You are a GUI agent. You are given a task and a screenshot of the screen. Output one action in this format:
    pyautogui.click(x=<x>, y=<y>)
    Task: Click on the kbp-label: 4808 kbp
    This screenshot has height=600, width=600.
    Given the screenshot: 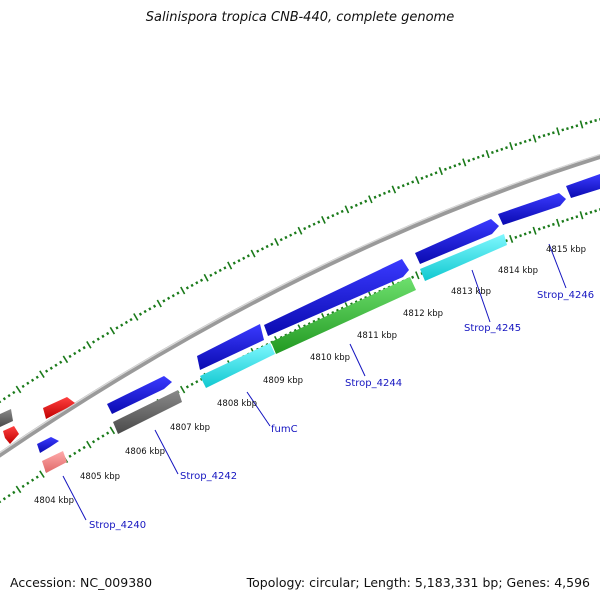 What is the action you would take?
    pyautogui.click(x=237, y=404)
    